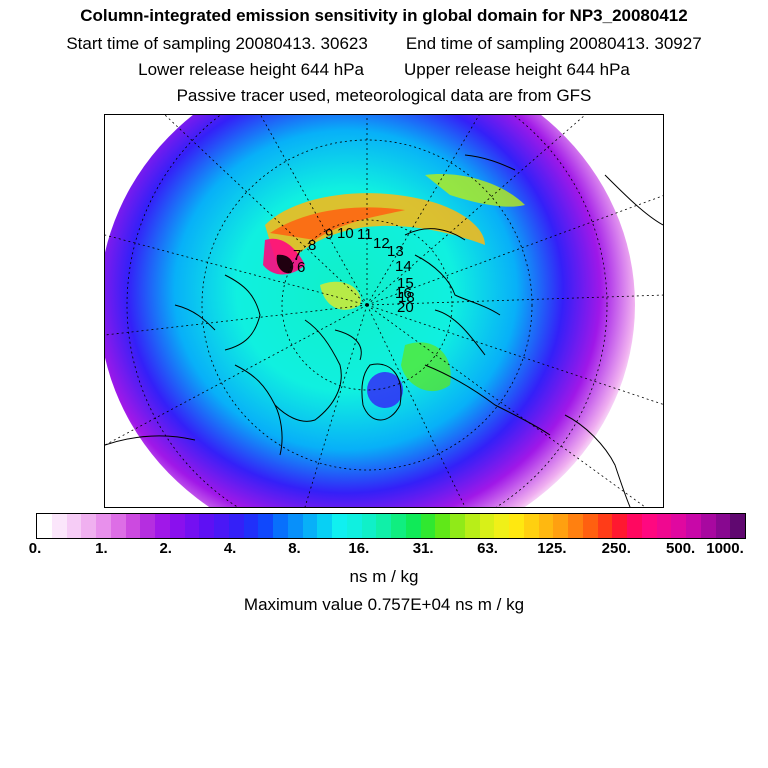 Image resolution: width=768 pixels, height=768 pixels. Describe the element at coordinates (475, 190) in the screenshot. I see `pacific-green-patch` at that location.